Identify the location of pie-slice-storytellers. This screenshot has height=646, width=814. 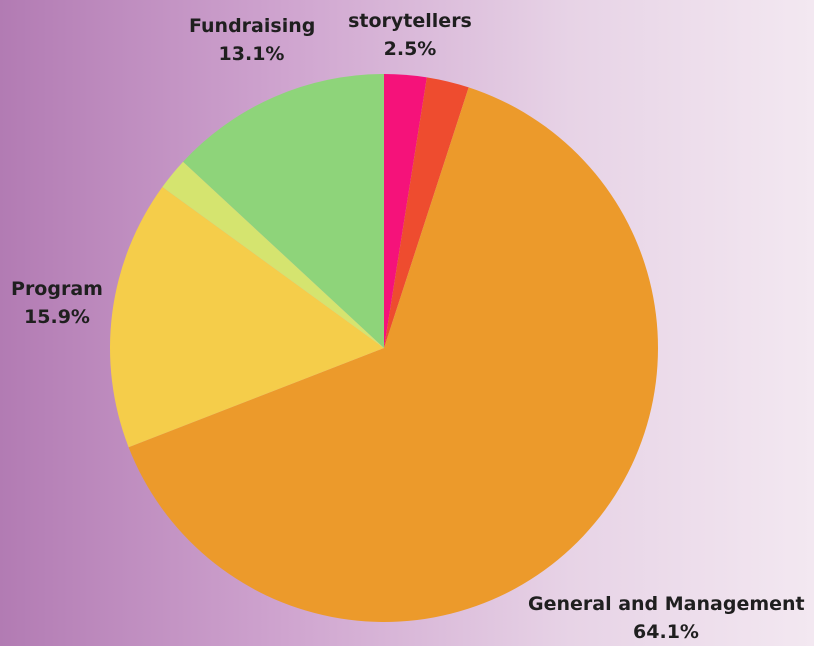
(405, 211).